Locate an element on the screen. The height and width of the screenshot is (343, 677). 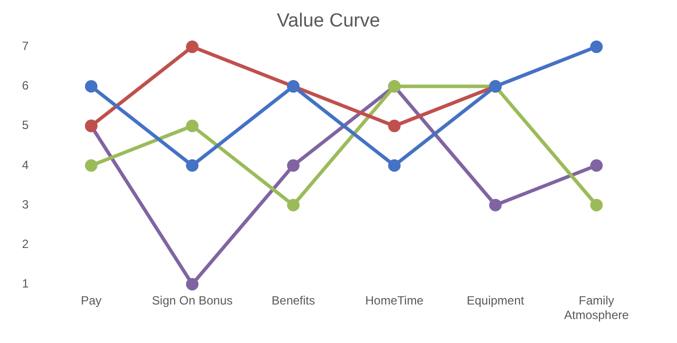
x-tick-label: Sign On Bonus is located at coordinates (192, 301).